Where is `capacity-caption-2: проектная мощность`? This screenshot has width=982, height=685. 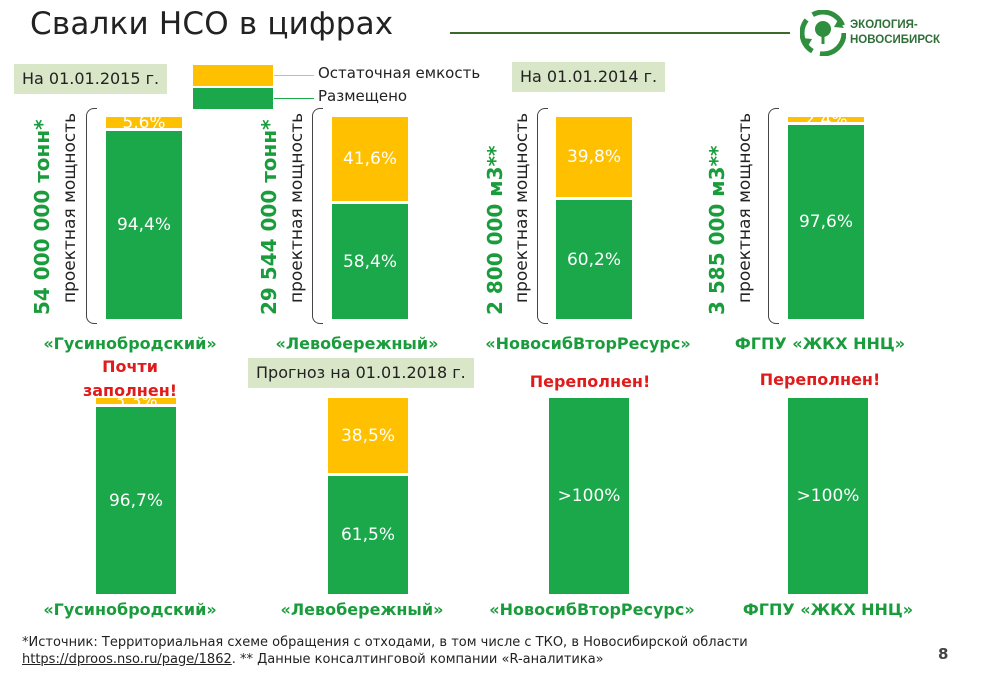 capacity-caption-2: проектная мощность is located at coordinates (522, 207).